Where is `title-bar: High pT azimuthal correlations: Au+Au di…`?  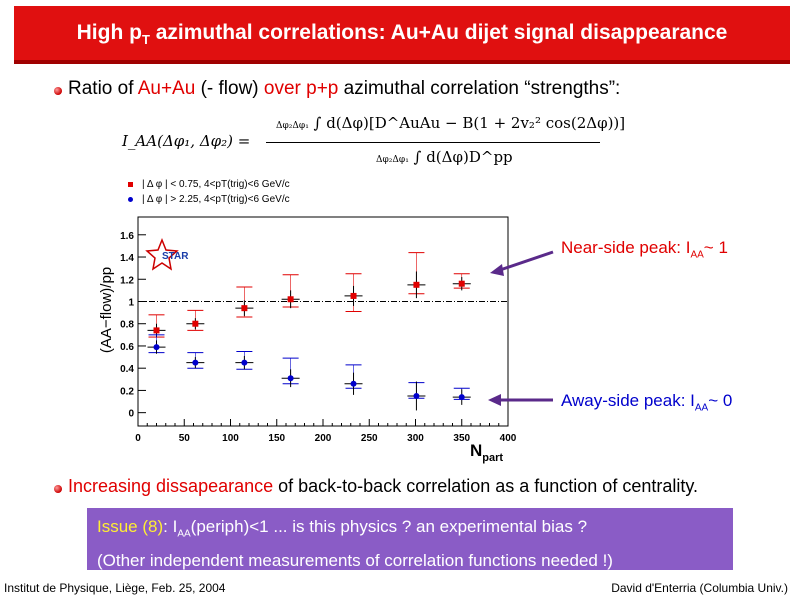
title-bar: High pT azimuthal correlations: Au+Au di… is located at coordinates (402, 35).